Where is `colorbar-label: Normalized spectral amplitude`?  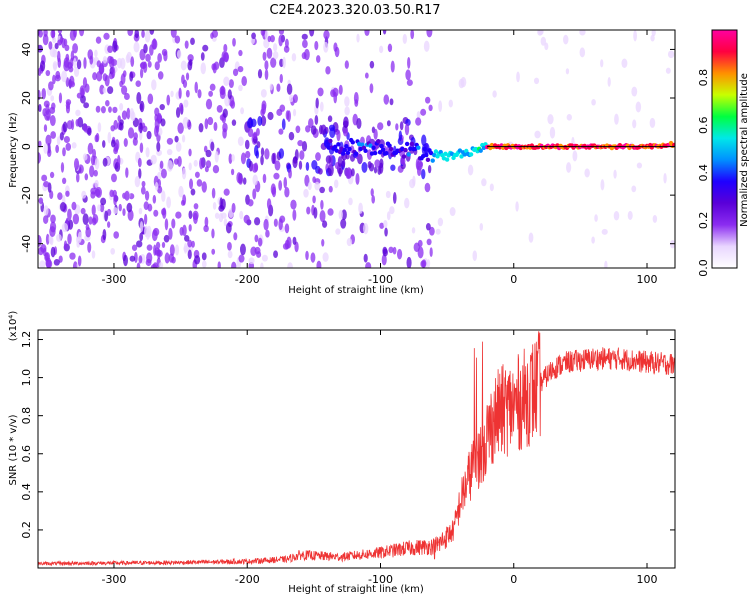
colorbar-label: Normalized spectral amplitude is located at coordinates (744, 150).